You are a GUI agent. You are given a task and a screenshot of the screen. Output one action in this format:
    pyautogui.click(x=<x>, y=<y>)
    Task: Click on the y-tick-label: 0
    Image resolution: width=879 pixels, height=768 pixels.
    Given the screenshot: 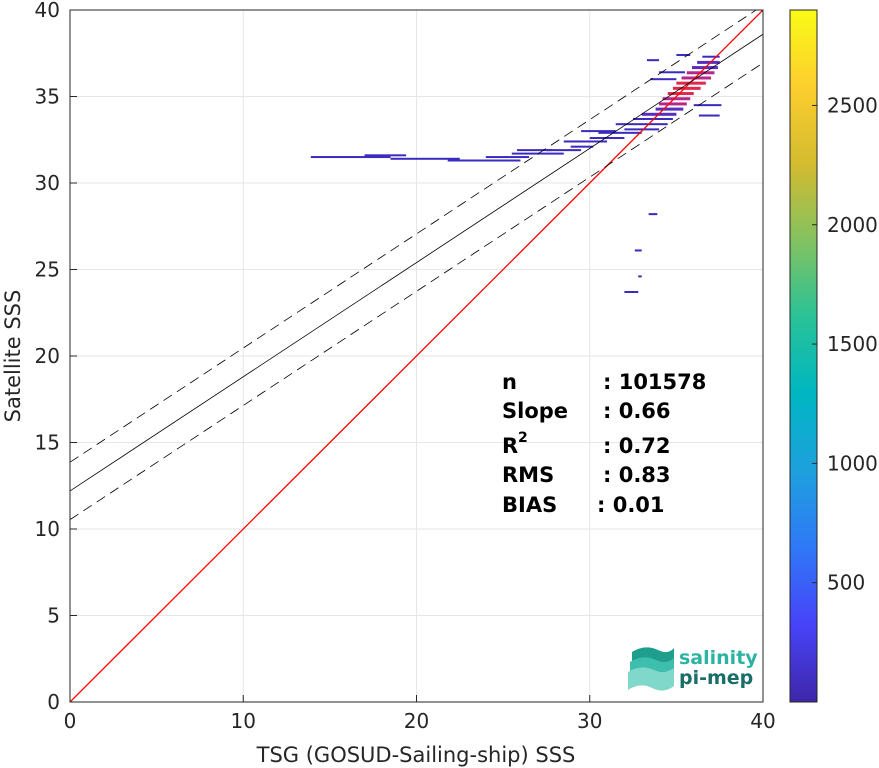 What is the action you would take?
    pyautogui.click(x=53, y=702)
    